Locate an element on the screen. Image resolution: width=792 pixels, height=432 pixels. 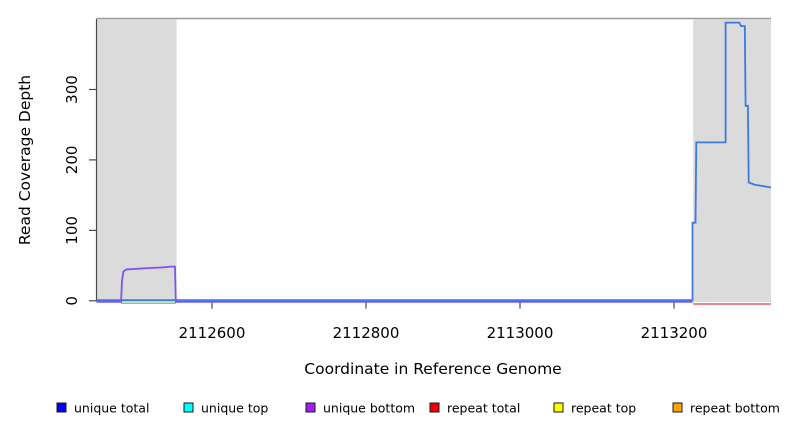
legend-swatch-repeat-top is located at coordinates (558, 407).